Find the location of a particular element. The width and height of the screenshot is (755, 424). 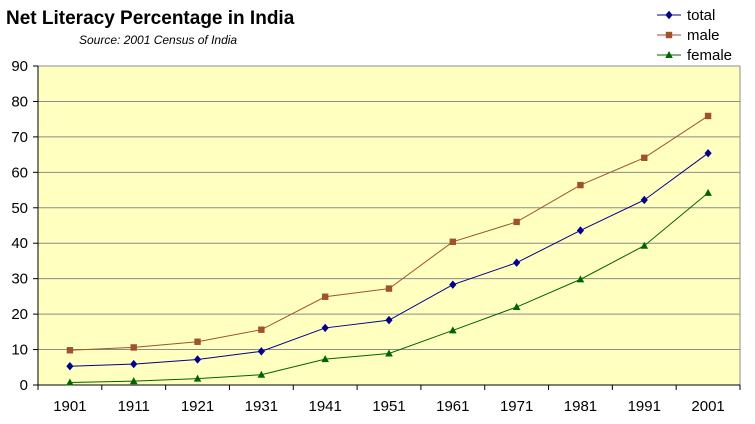

y-tick-label: 20 is located at coordinates (19, 314).